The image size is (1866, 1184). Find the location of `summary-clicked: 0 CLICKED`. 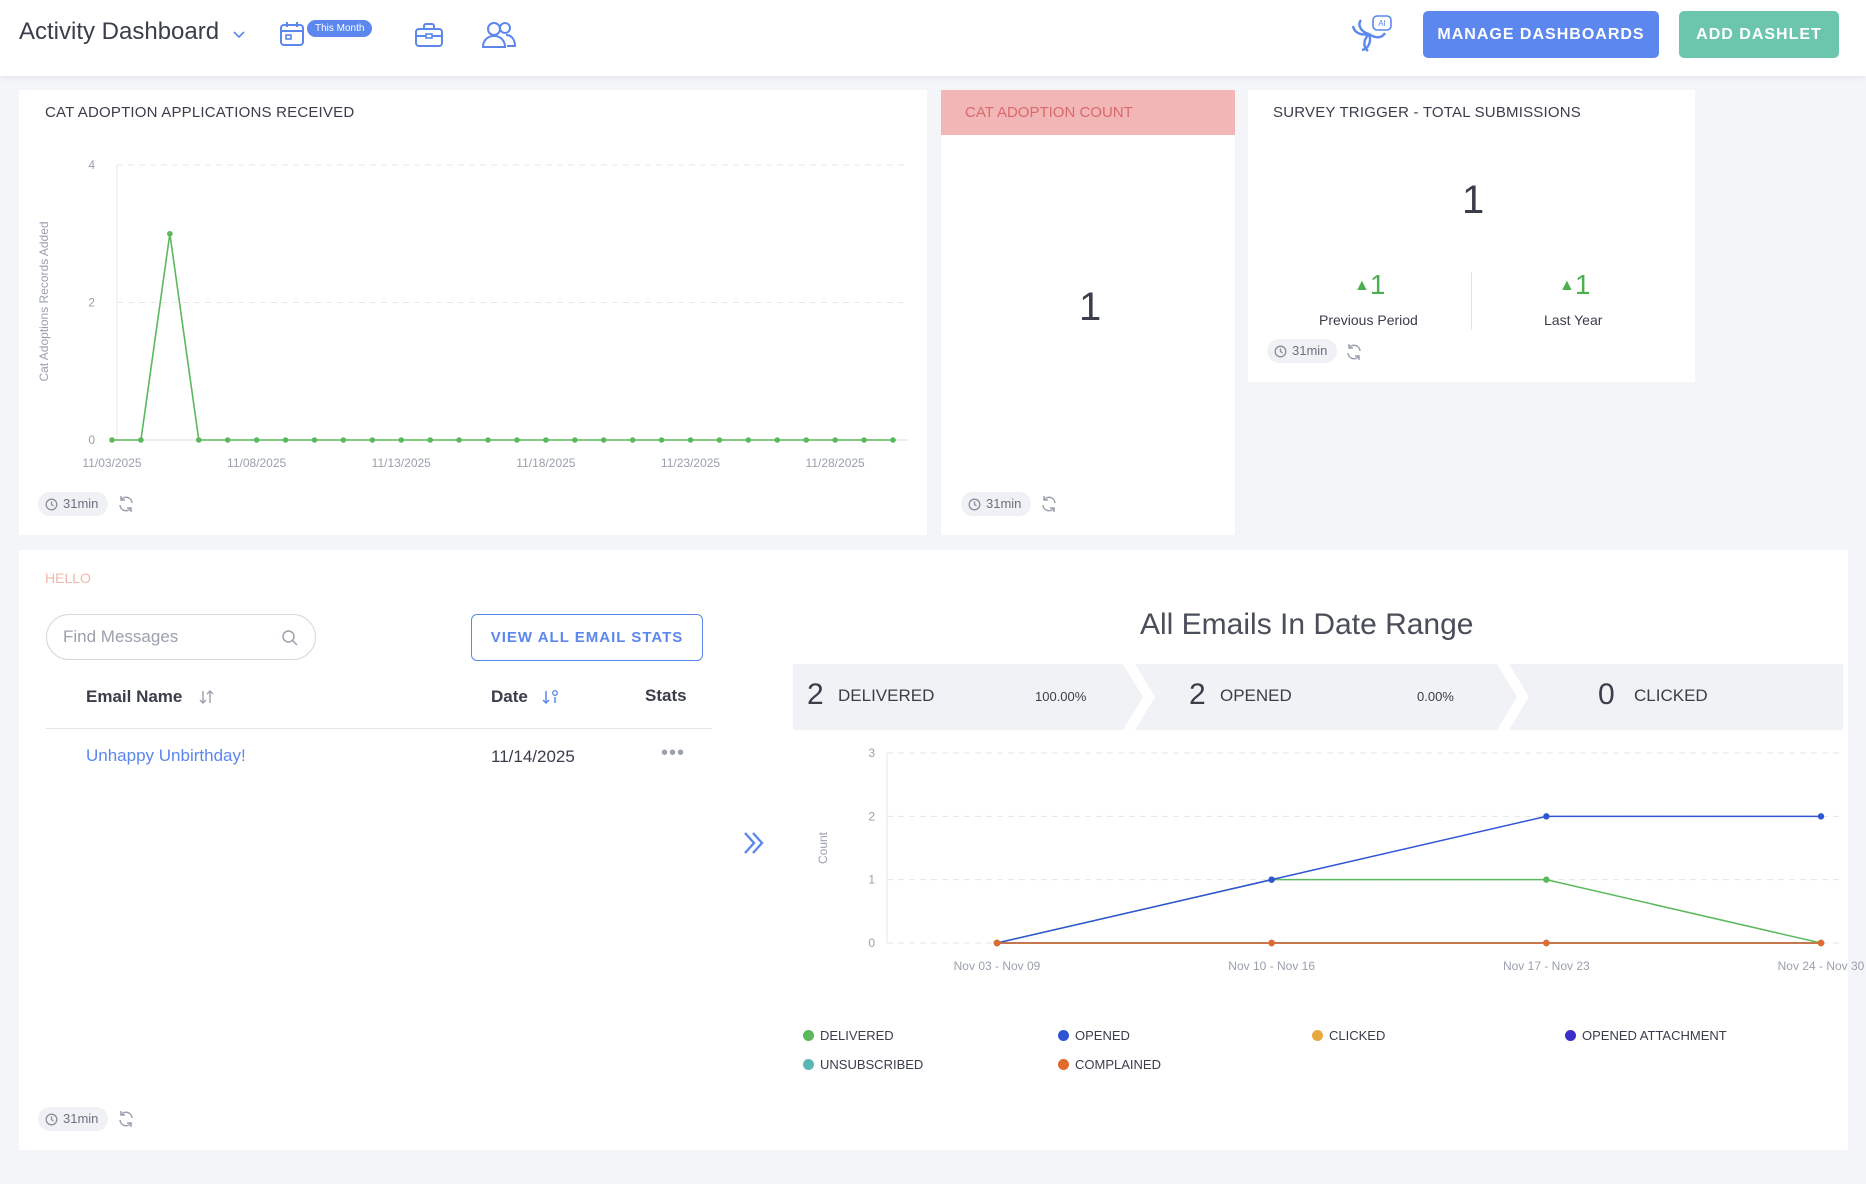

summary-clicked: 0 CLICKED is located at coordinates (1676, 697).